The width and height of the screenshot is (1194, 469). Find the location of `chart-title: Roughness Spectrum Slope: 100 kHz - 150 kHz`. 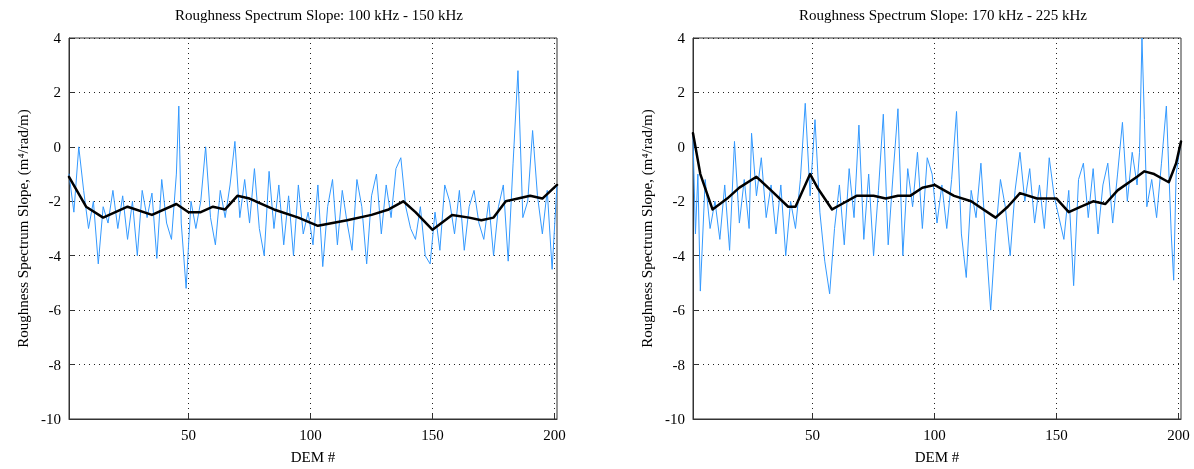

chart-title: Roughness Spectrum Slope: 100 kHz - 150 kHz is located at coordinates (319, 14).